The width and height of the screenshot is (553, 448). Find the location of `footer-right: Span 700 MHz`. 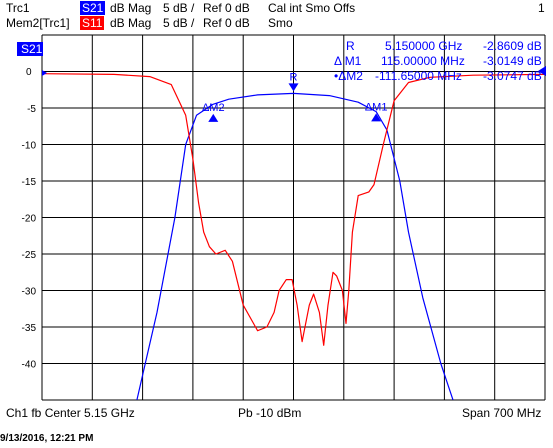

footer-right: Span 700 MHz is located at coordinates (502, 413).